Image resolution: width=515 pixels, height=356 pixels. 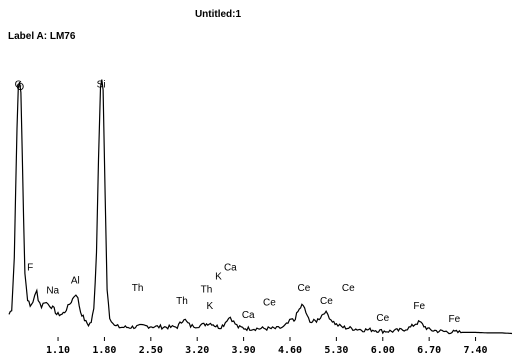 What do you see at coordinates (383, 350) in the screenshot?
I see `x-tick-label: 6.00` at bounding box center [383, 350].